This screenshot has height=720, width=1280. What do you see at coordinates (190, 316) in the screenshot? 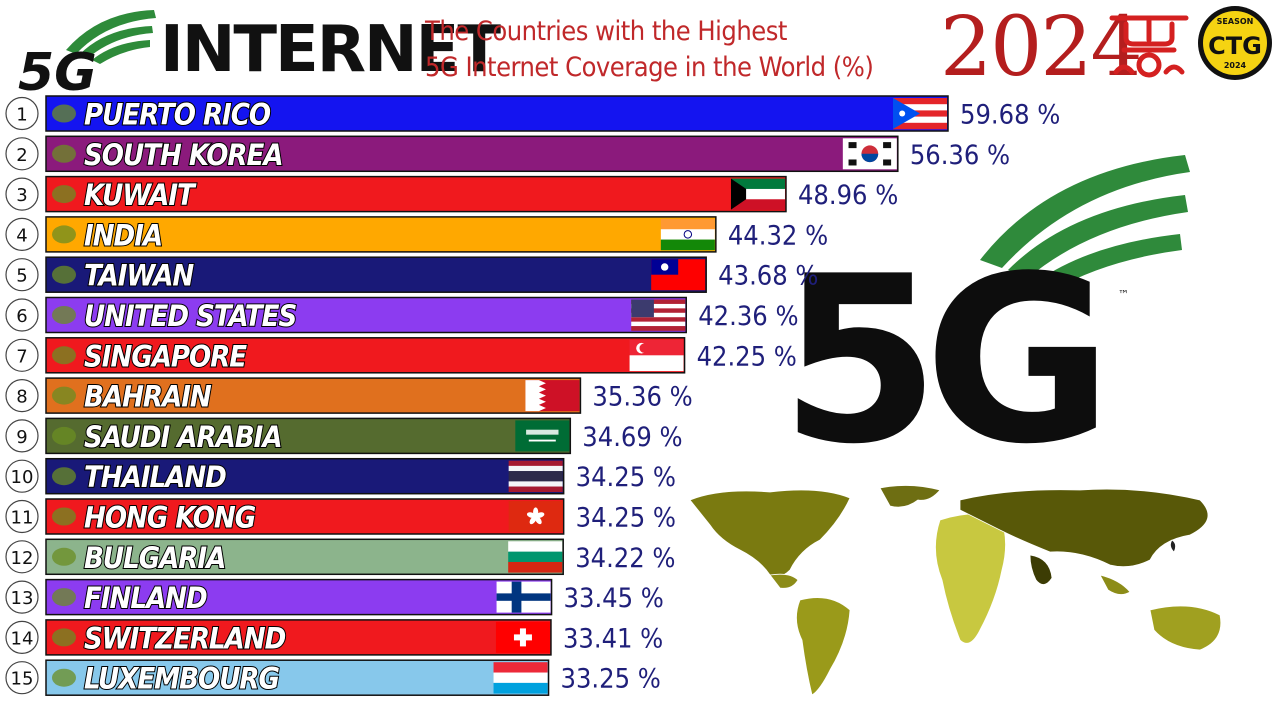
I see `country-label: UNITED STATES` at bounding box center [190, 316].